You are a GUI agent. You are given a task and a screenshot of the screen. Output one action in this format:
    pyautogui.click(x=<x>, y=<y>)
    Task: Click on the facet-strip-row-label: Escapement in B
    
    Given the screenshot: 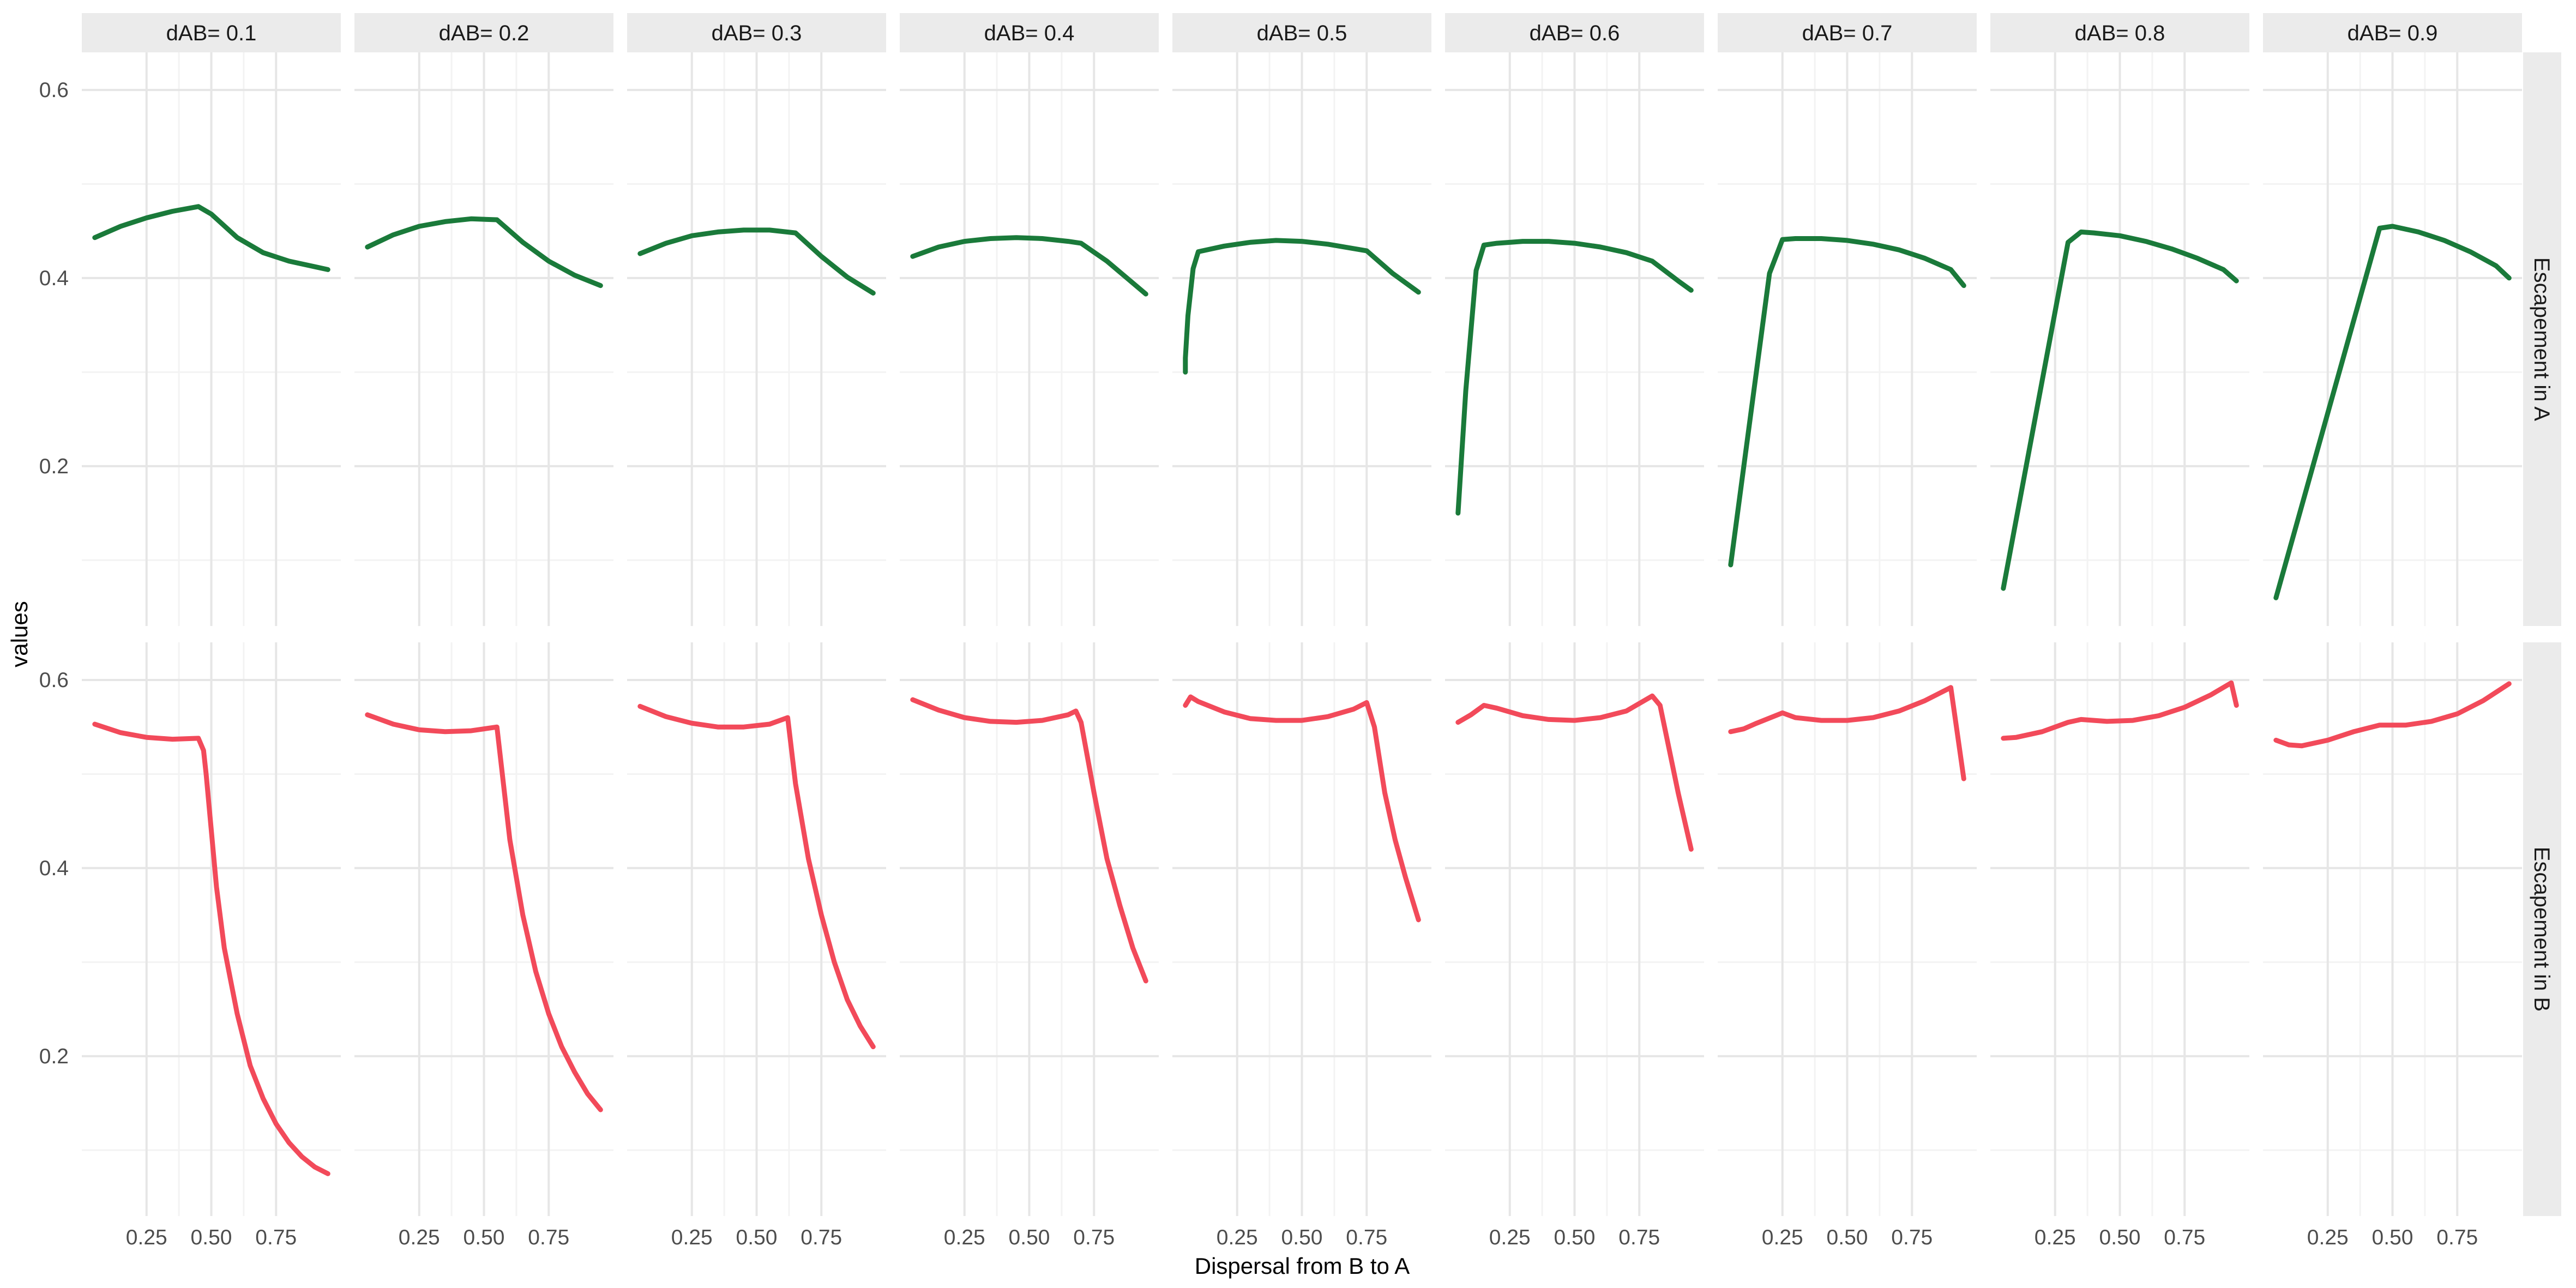 What is the action you would take?
    pyautogui.click(x=2542, y=929)
    